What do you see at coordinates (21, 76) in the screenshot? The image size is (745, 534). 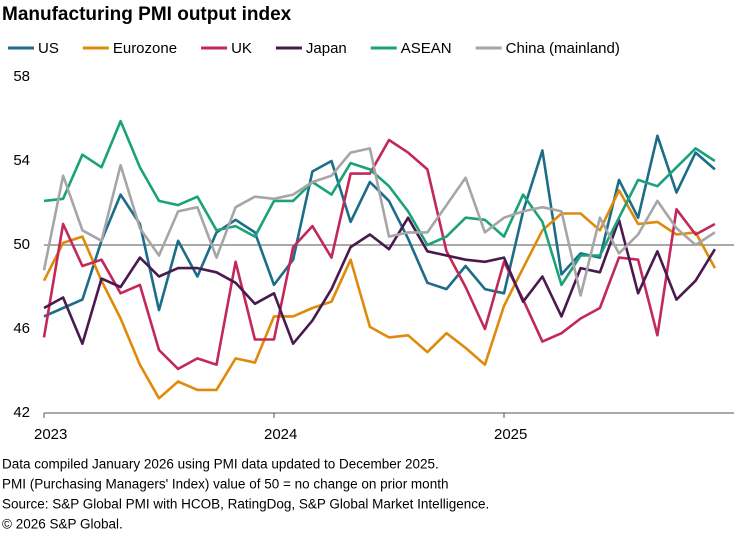 I see `y-tick-label: 58` at bounding box center [21, 76].